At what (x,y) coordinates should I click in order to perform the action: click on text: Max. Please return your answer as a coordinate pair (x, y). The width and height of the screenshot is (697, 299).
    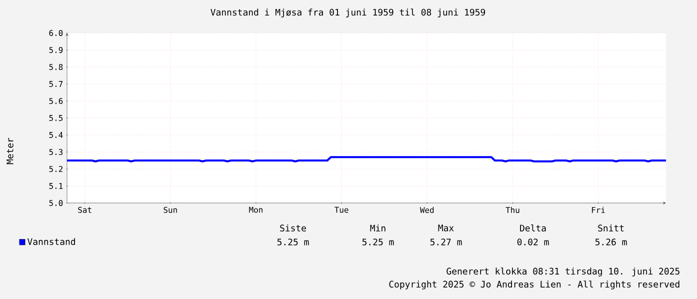
    Looking at the image, I should click on (446, 228).